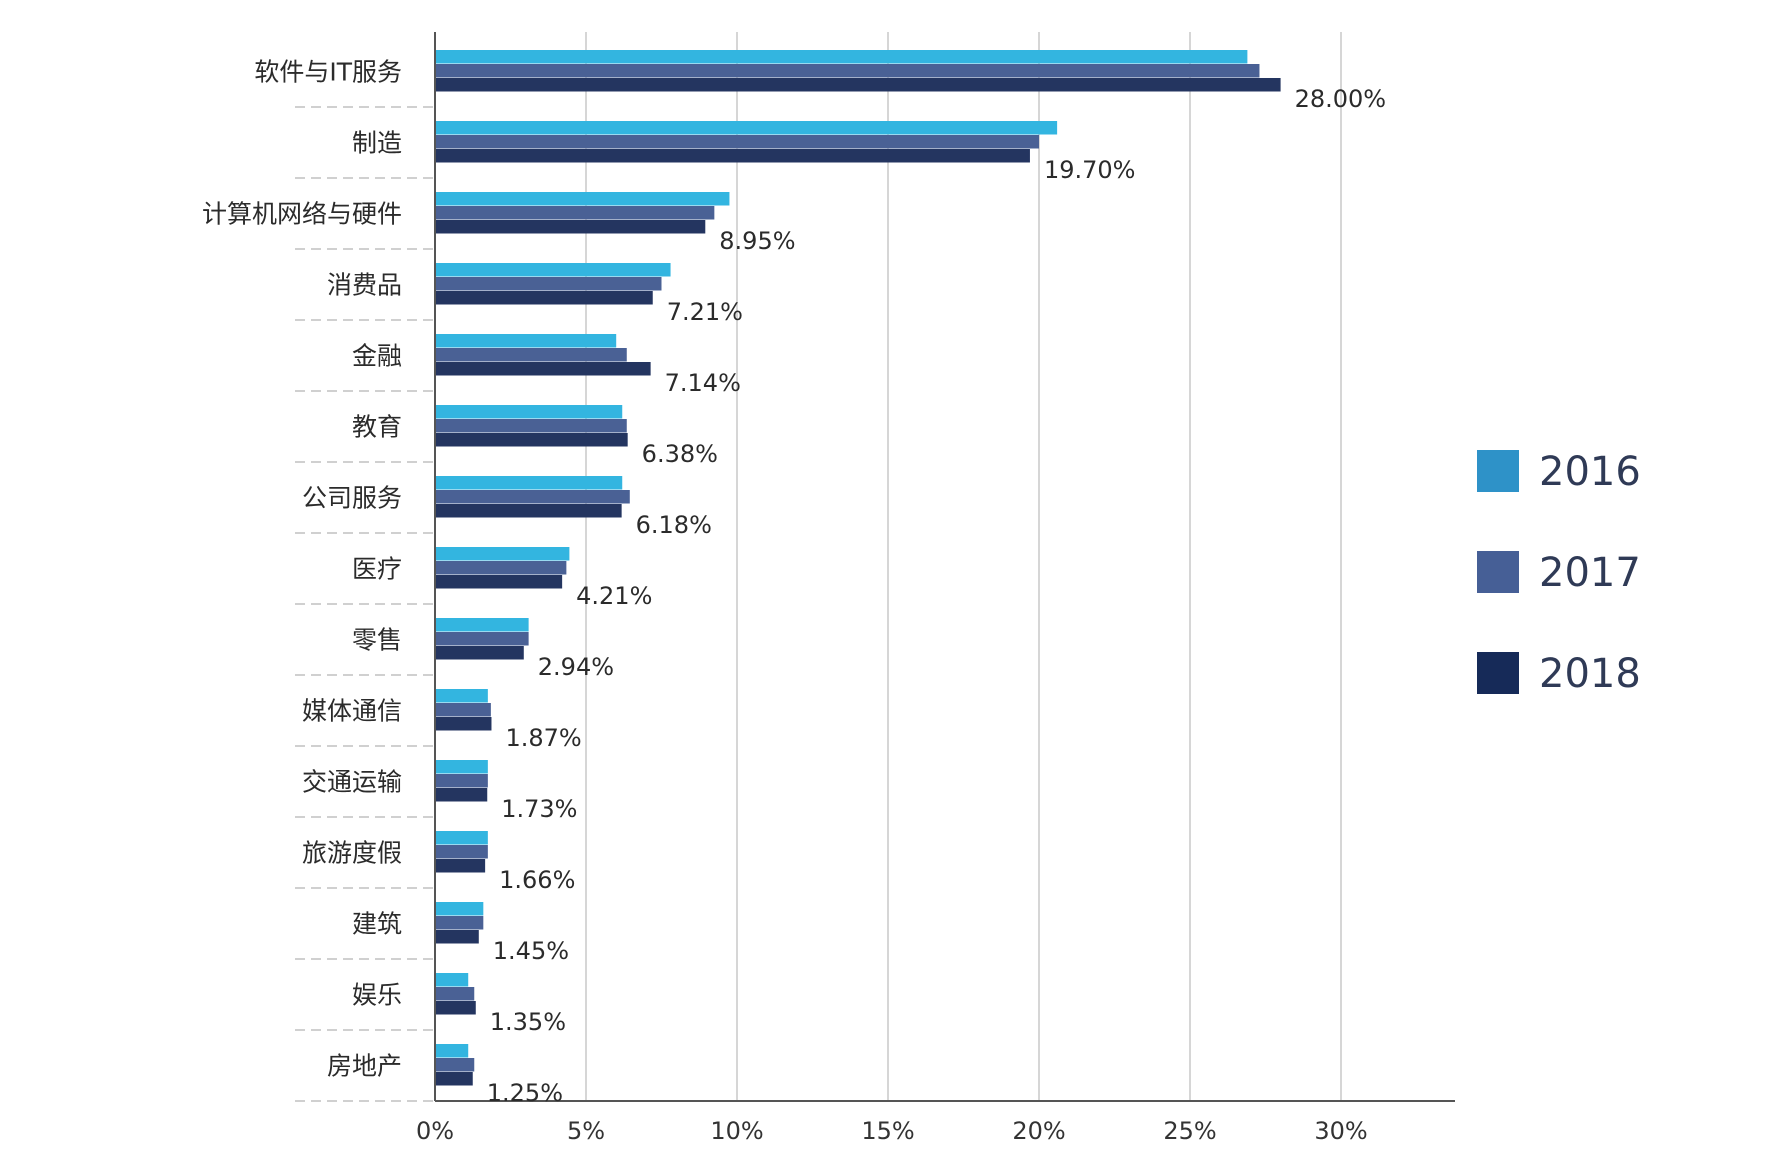  I want to click on data-label: 8.95%, so click(757, 241).